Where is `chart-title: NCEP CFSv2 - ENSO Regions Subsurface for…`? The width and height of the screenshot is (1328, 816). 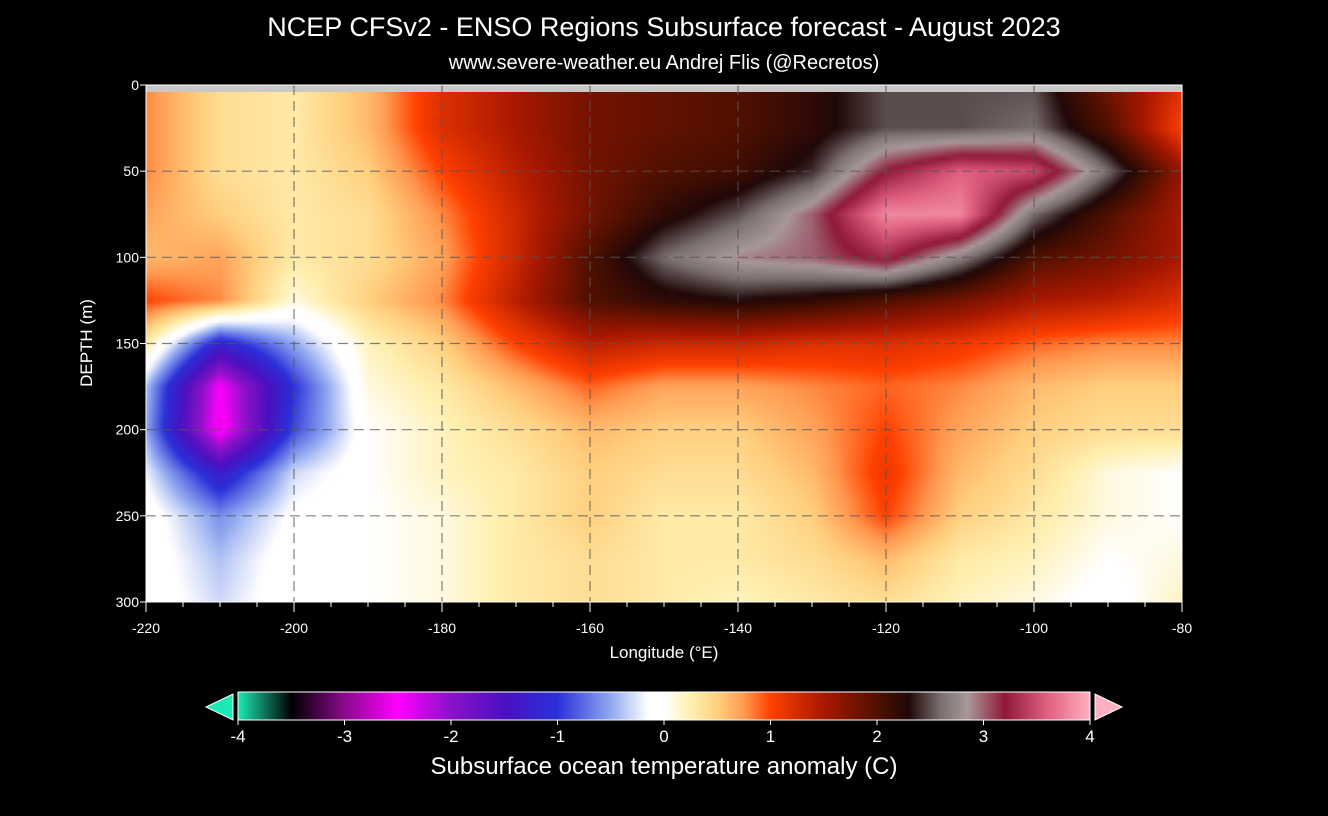 chart-title: NCEP CFSv2 - ENSO Regions Subsurface for… is located at coordinates (664, 27).